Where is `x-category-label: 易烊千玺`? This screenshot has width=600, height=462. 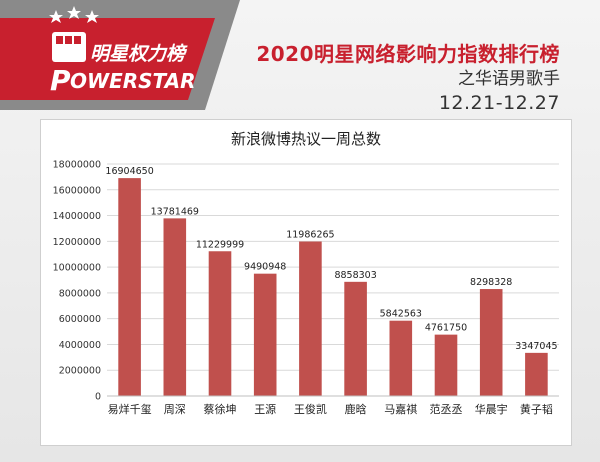 x-category-label: 易烊千玺 is located at coordinates (130, 409).